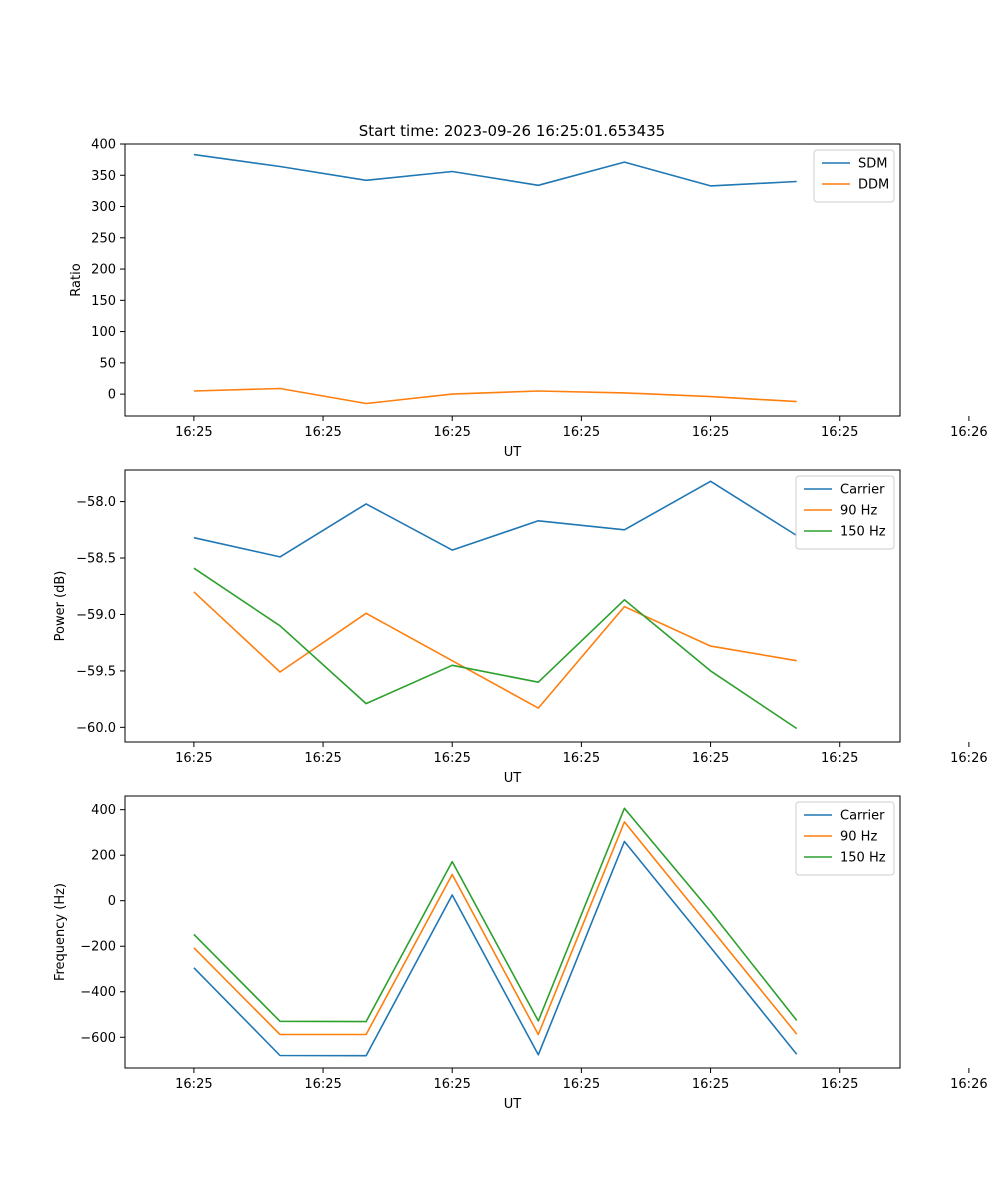  Describe the element at coordinates (495, 170) in the screenshot. I see `series-line-sdm` at that location.